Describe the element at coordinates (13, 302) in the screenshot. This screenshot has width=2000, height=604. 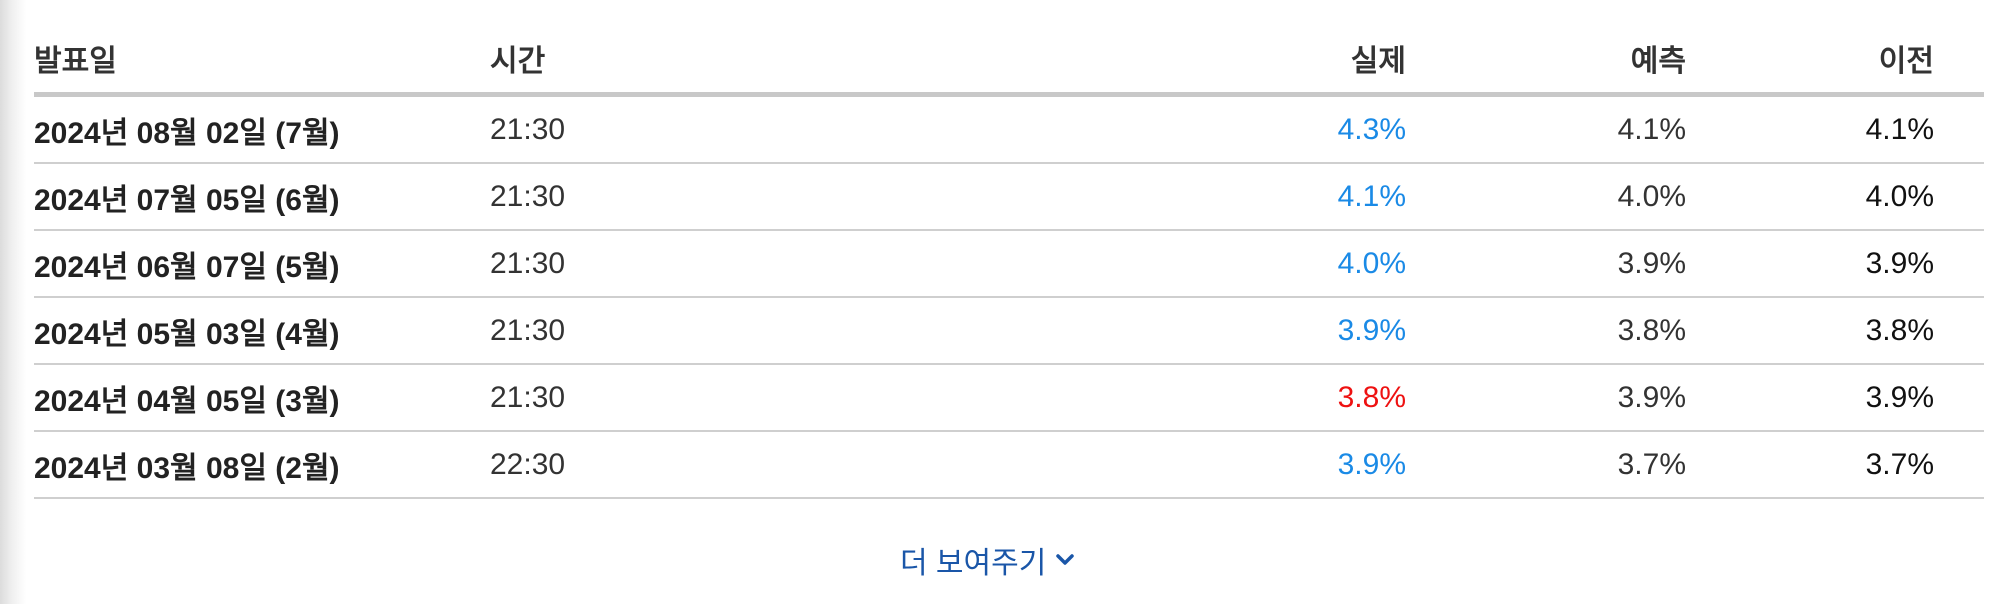
I see `left-edge-shadow` at that location.